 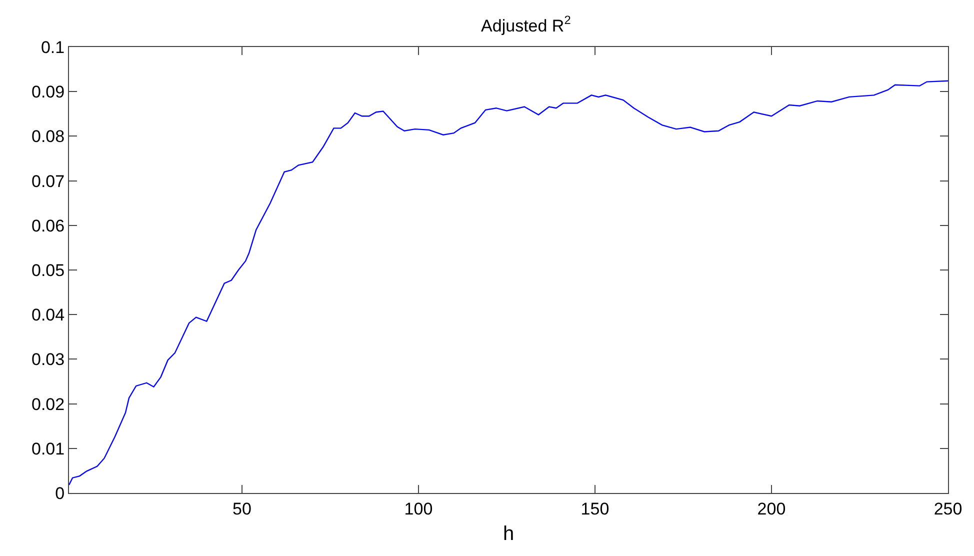 What do you see at coordinates (48, 226) in the screenshot?
I see `y-tick-label: 0.06` at bounding box center [48, 226].